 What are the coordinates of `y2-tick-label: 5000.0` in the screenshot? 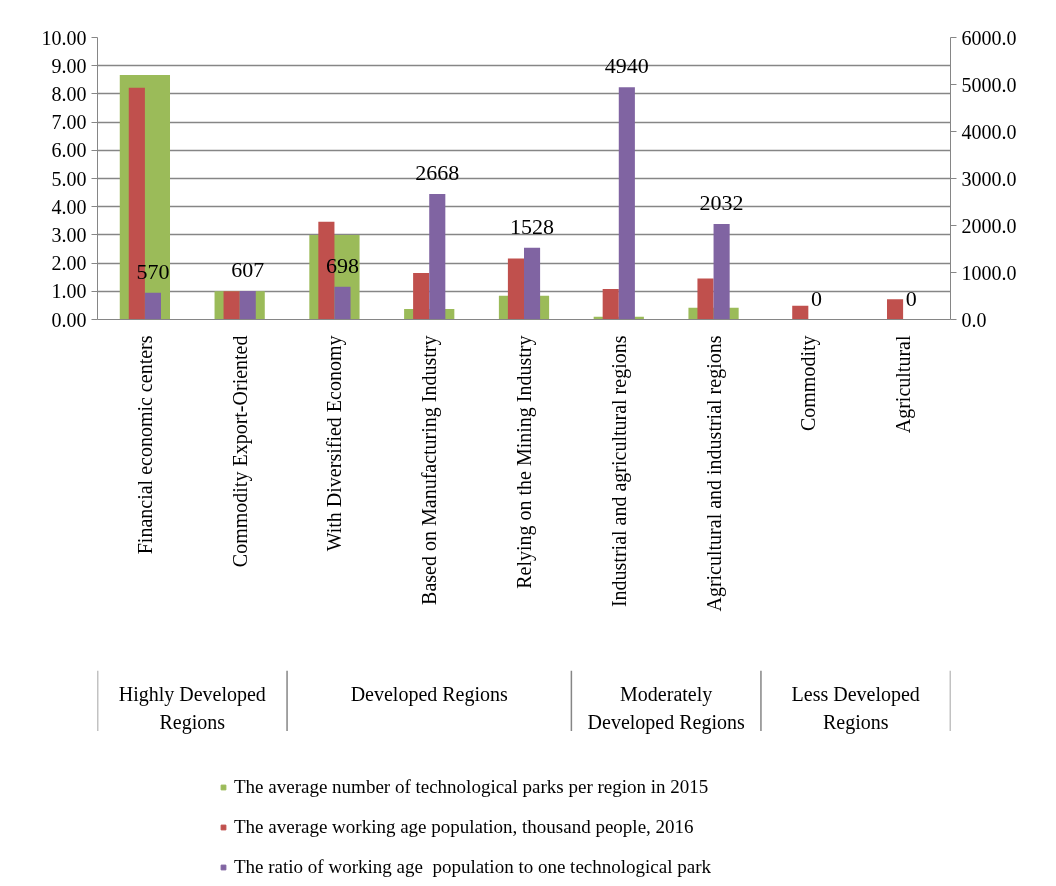 It's located at (989, 84).